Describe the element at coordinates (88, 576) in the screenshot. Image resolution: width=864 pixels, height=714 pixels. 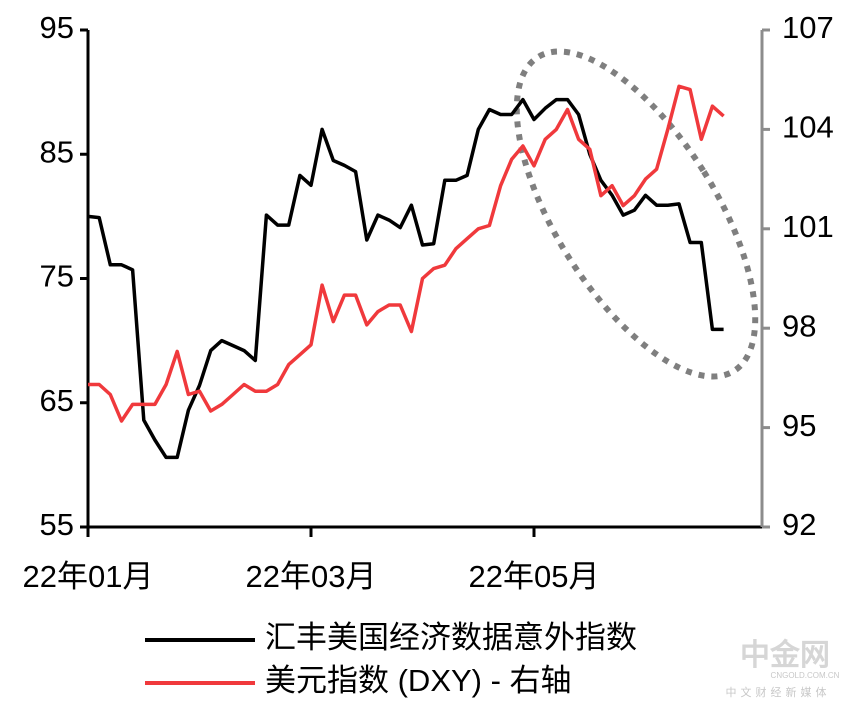
I see `x-tick-label: 22年01月` at that location.